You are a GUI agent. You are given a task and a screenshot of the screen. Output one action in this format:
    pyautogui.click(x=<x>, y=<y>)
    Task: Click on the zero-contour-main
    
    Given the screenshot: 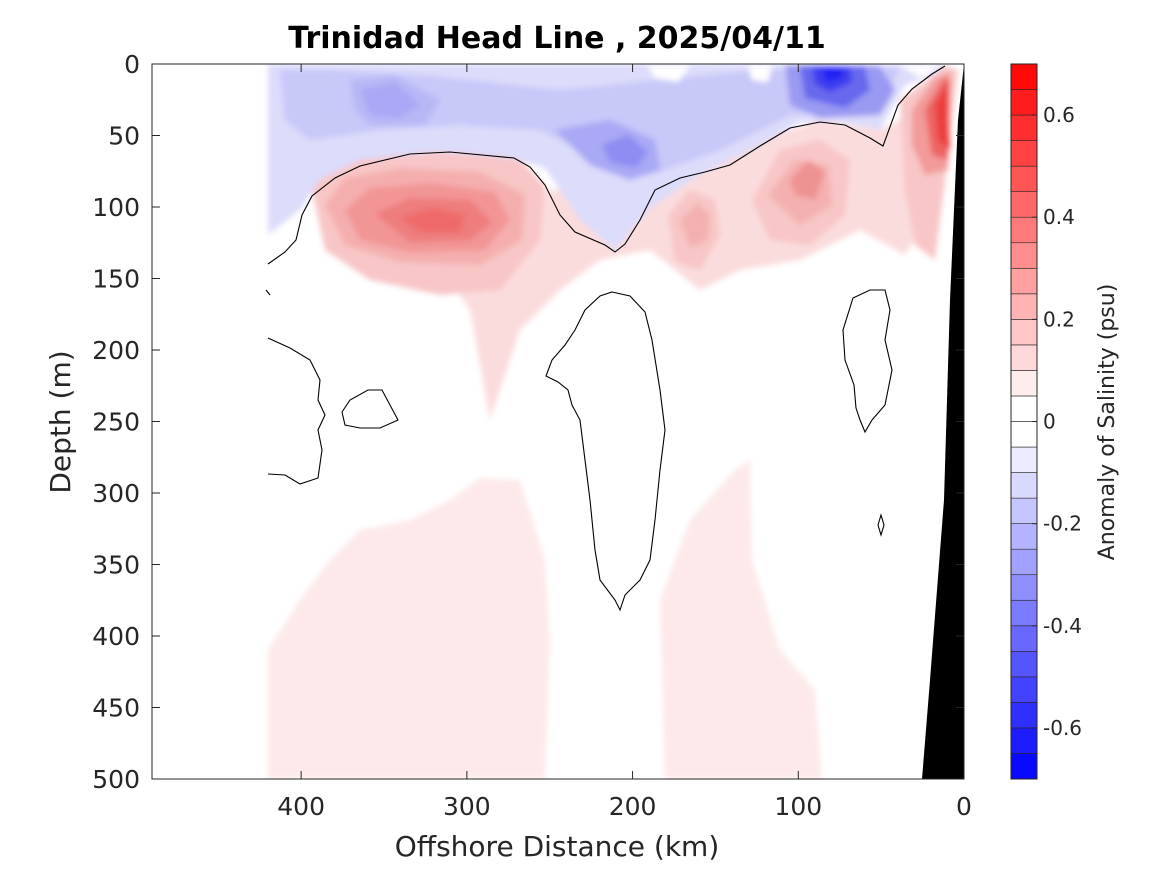 What is the action you would take?
    pyautogui.click(x=606, y=165)
    